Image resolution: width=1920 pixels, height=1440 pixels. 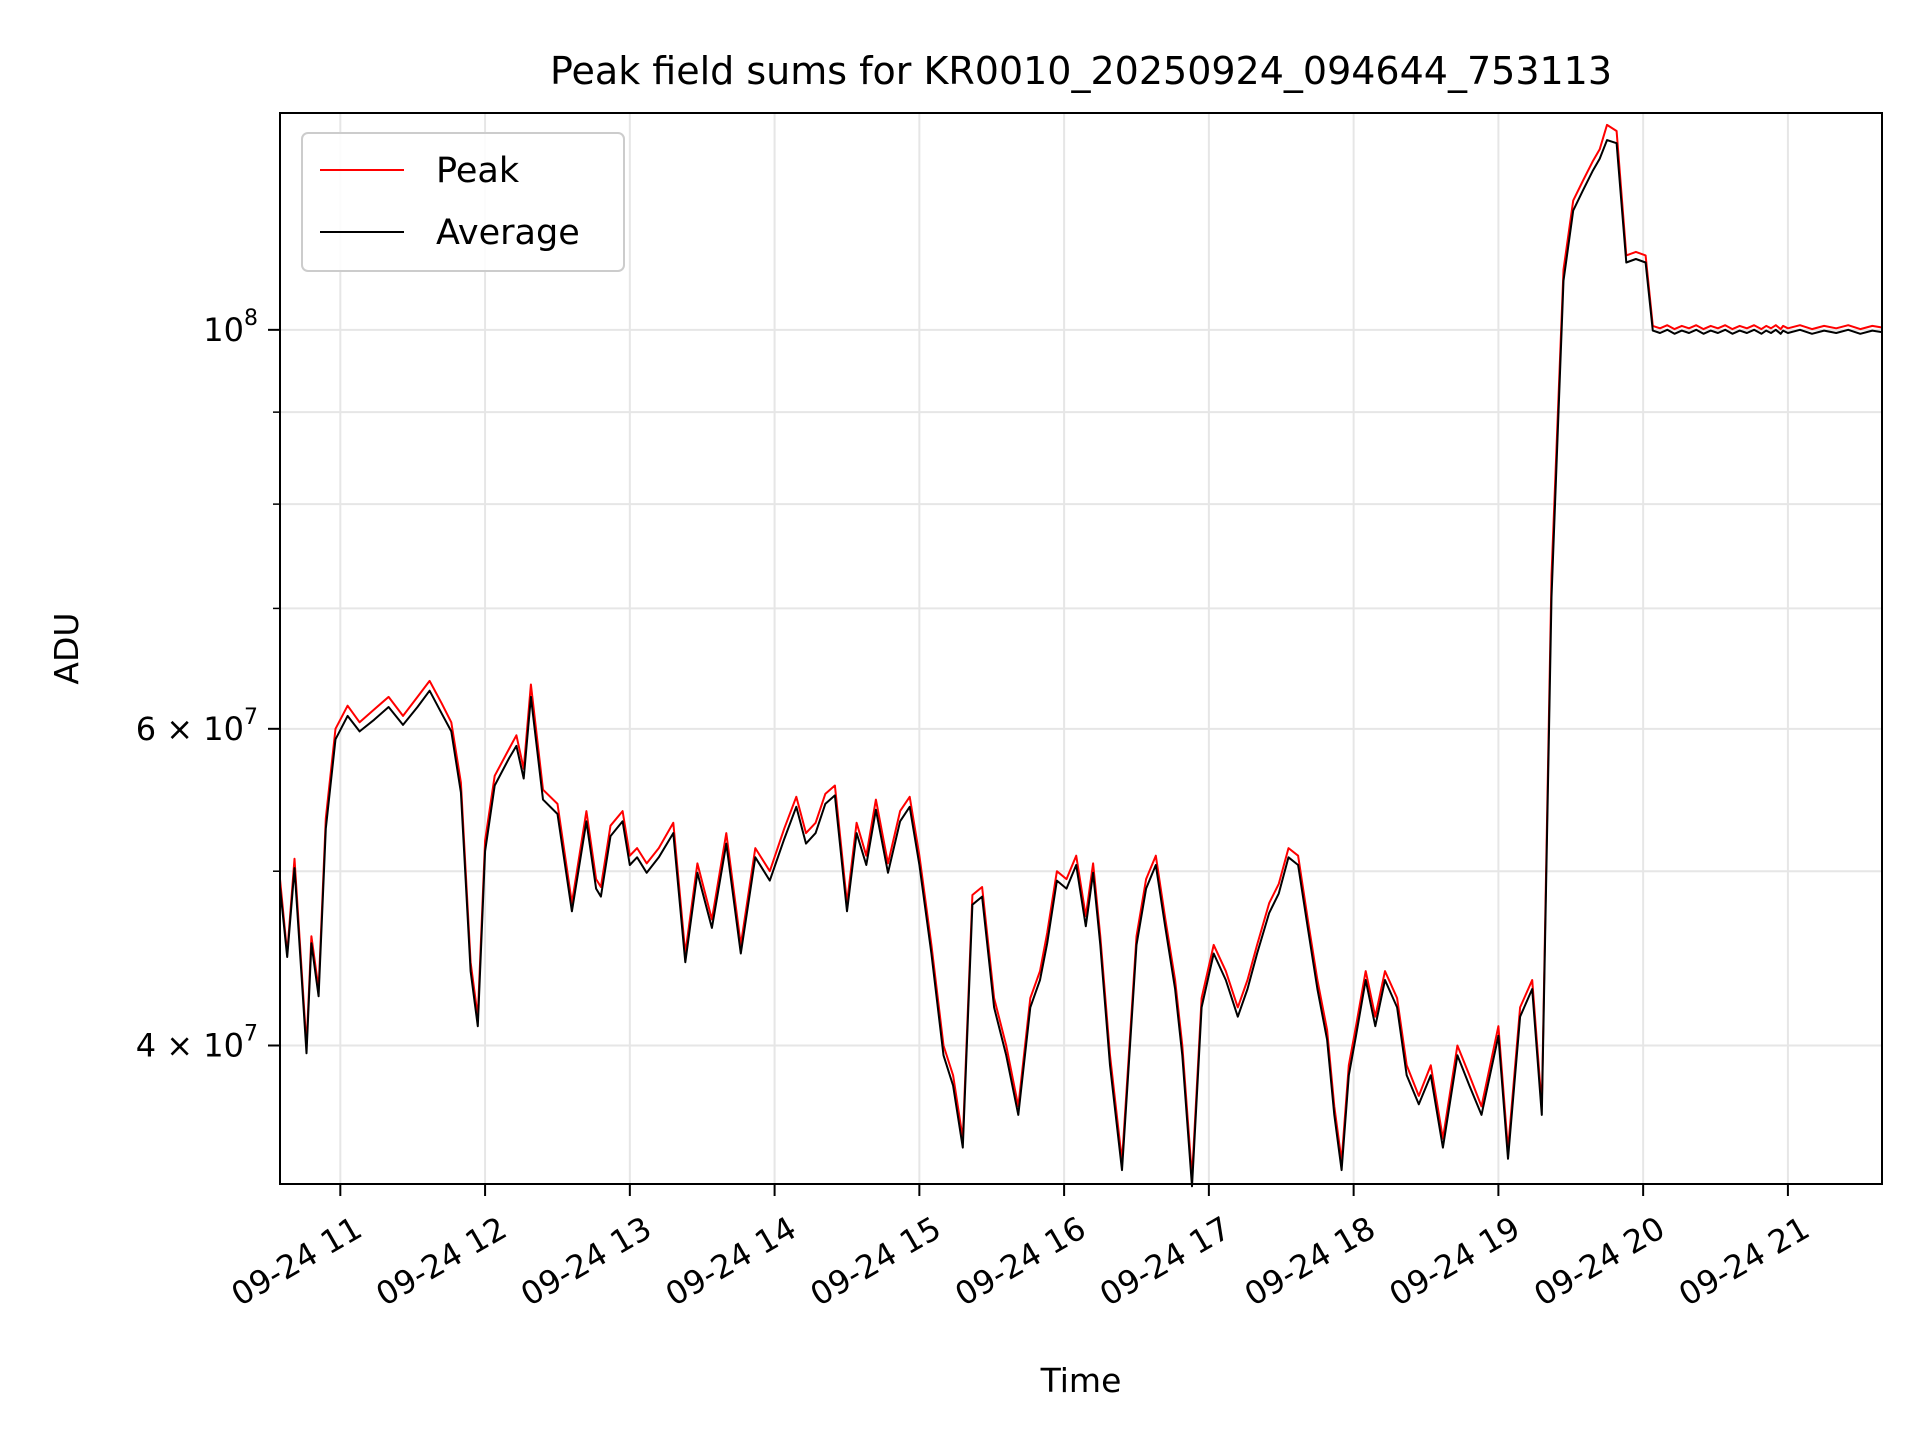 I want to click on y-tick-label: 108, so click(x=230, y=327).